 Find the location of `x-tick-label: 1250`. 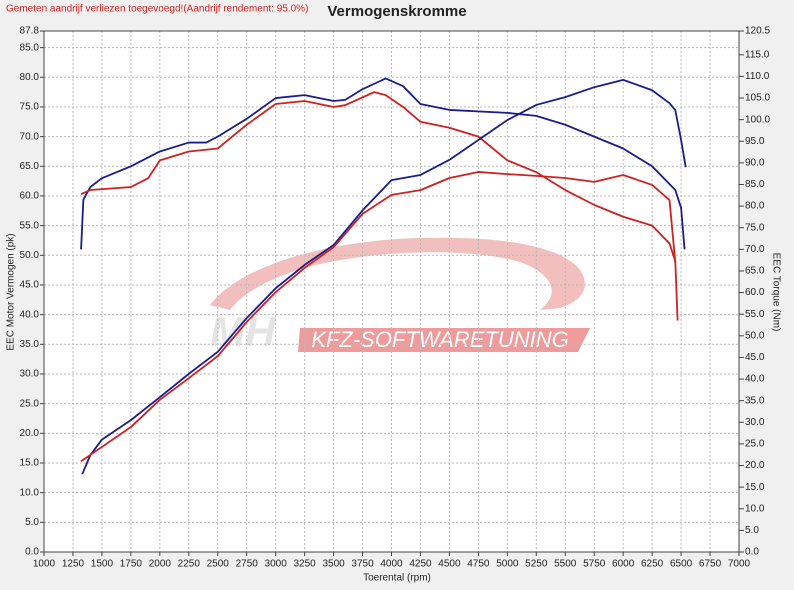

x-tick-label: 1250 is located at coordinates (73, 564).